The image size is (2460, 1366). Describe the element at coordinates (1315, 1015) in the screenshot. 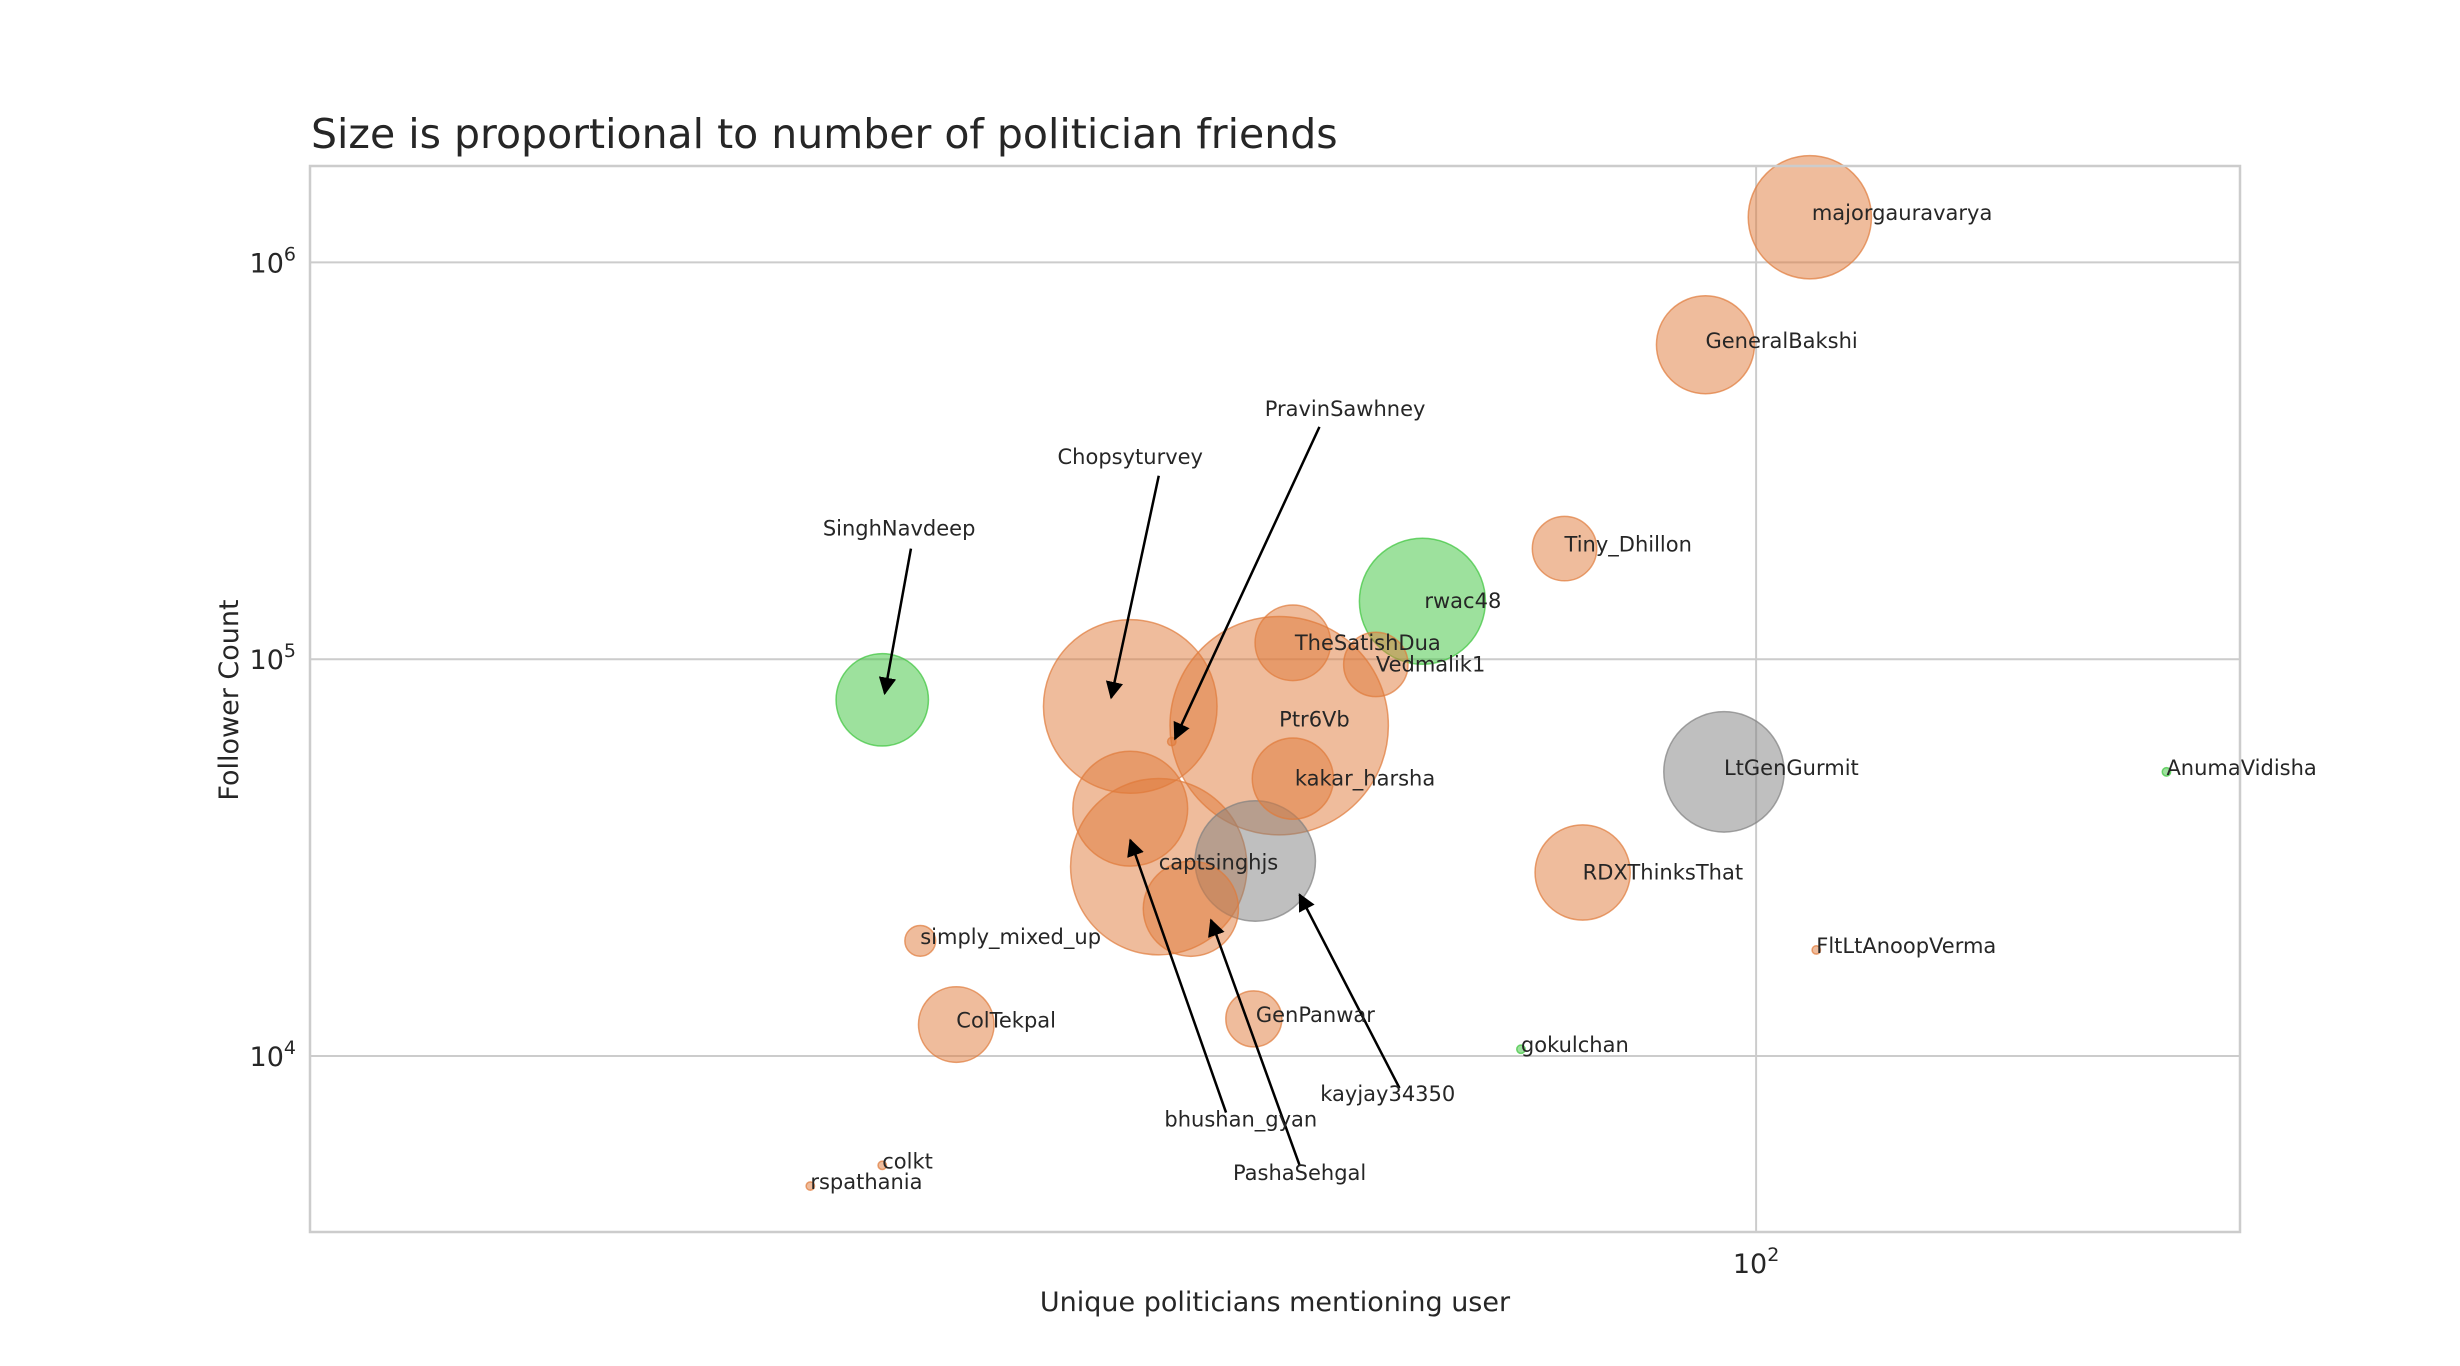

I see `label-GenPanwar: GenPanwar` at that location.